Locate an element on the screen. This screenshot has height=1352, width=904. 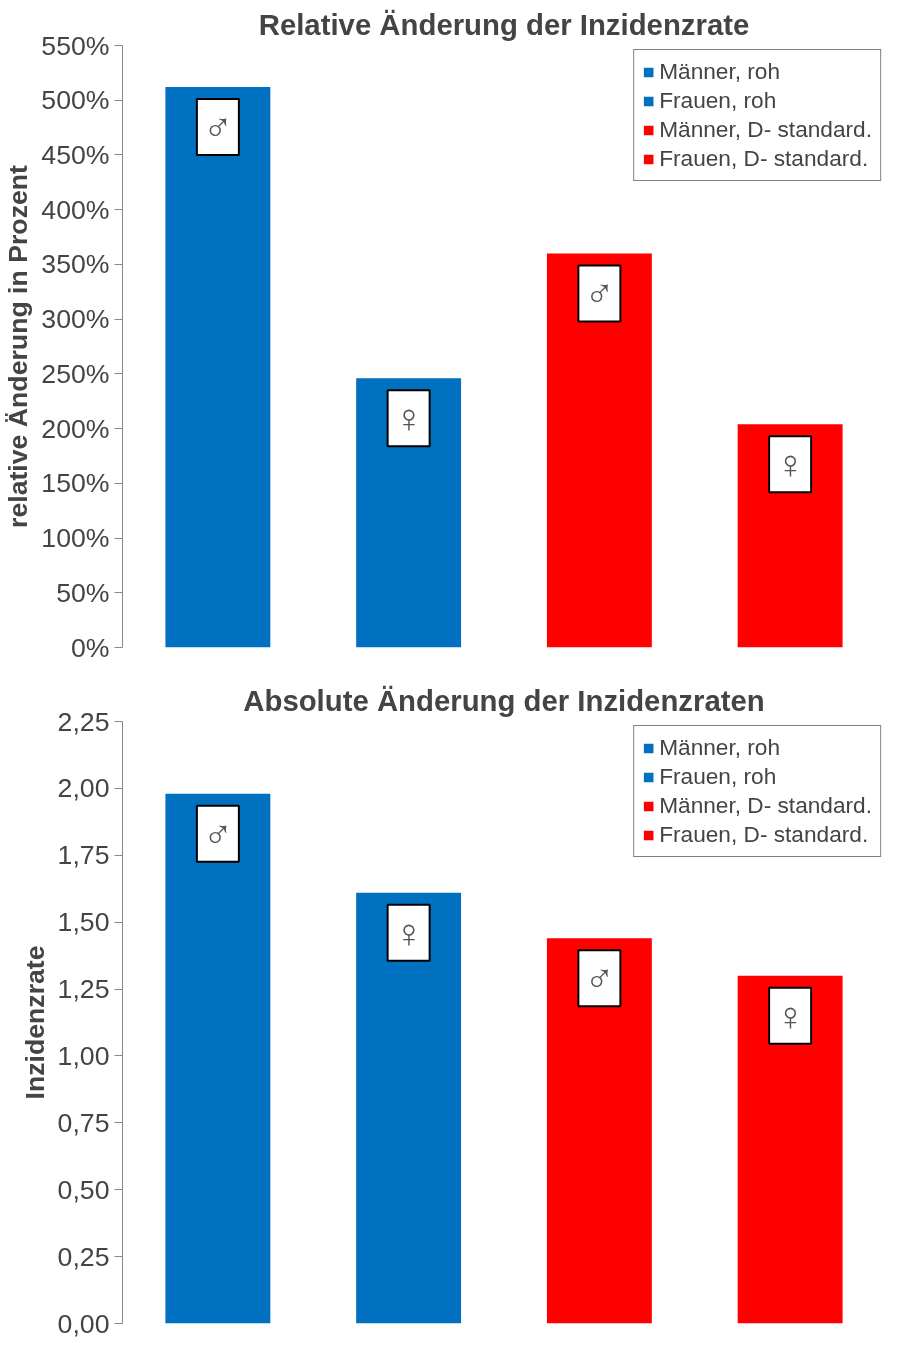
y-tick-label: 550% is located at coordinates (75, 45).